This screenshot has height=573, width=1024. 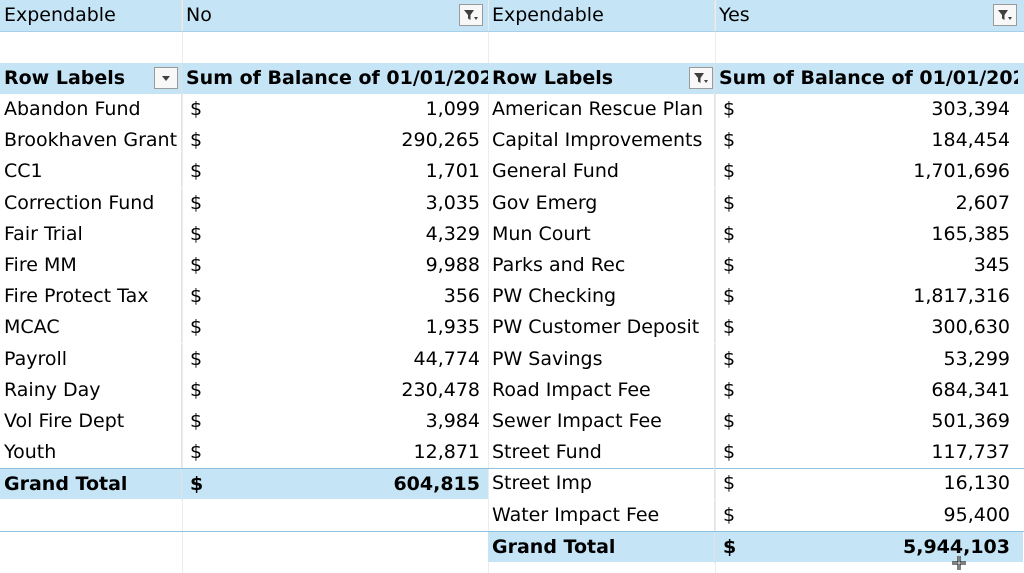 What do you see at coordinates (970, 233) in the screenshot?
I see `amount: 165,385` at bounding box center [970, 233].